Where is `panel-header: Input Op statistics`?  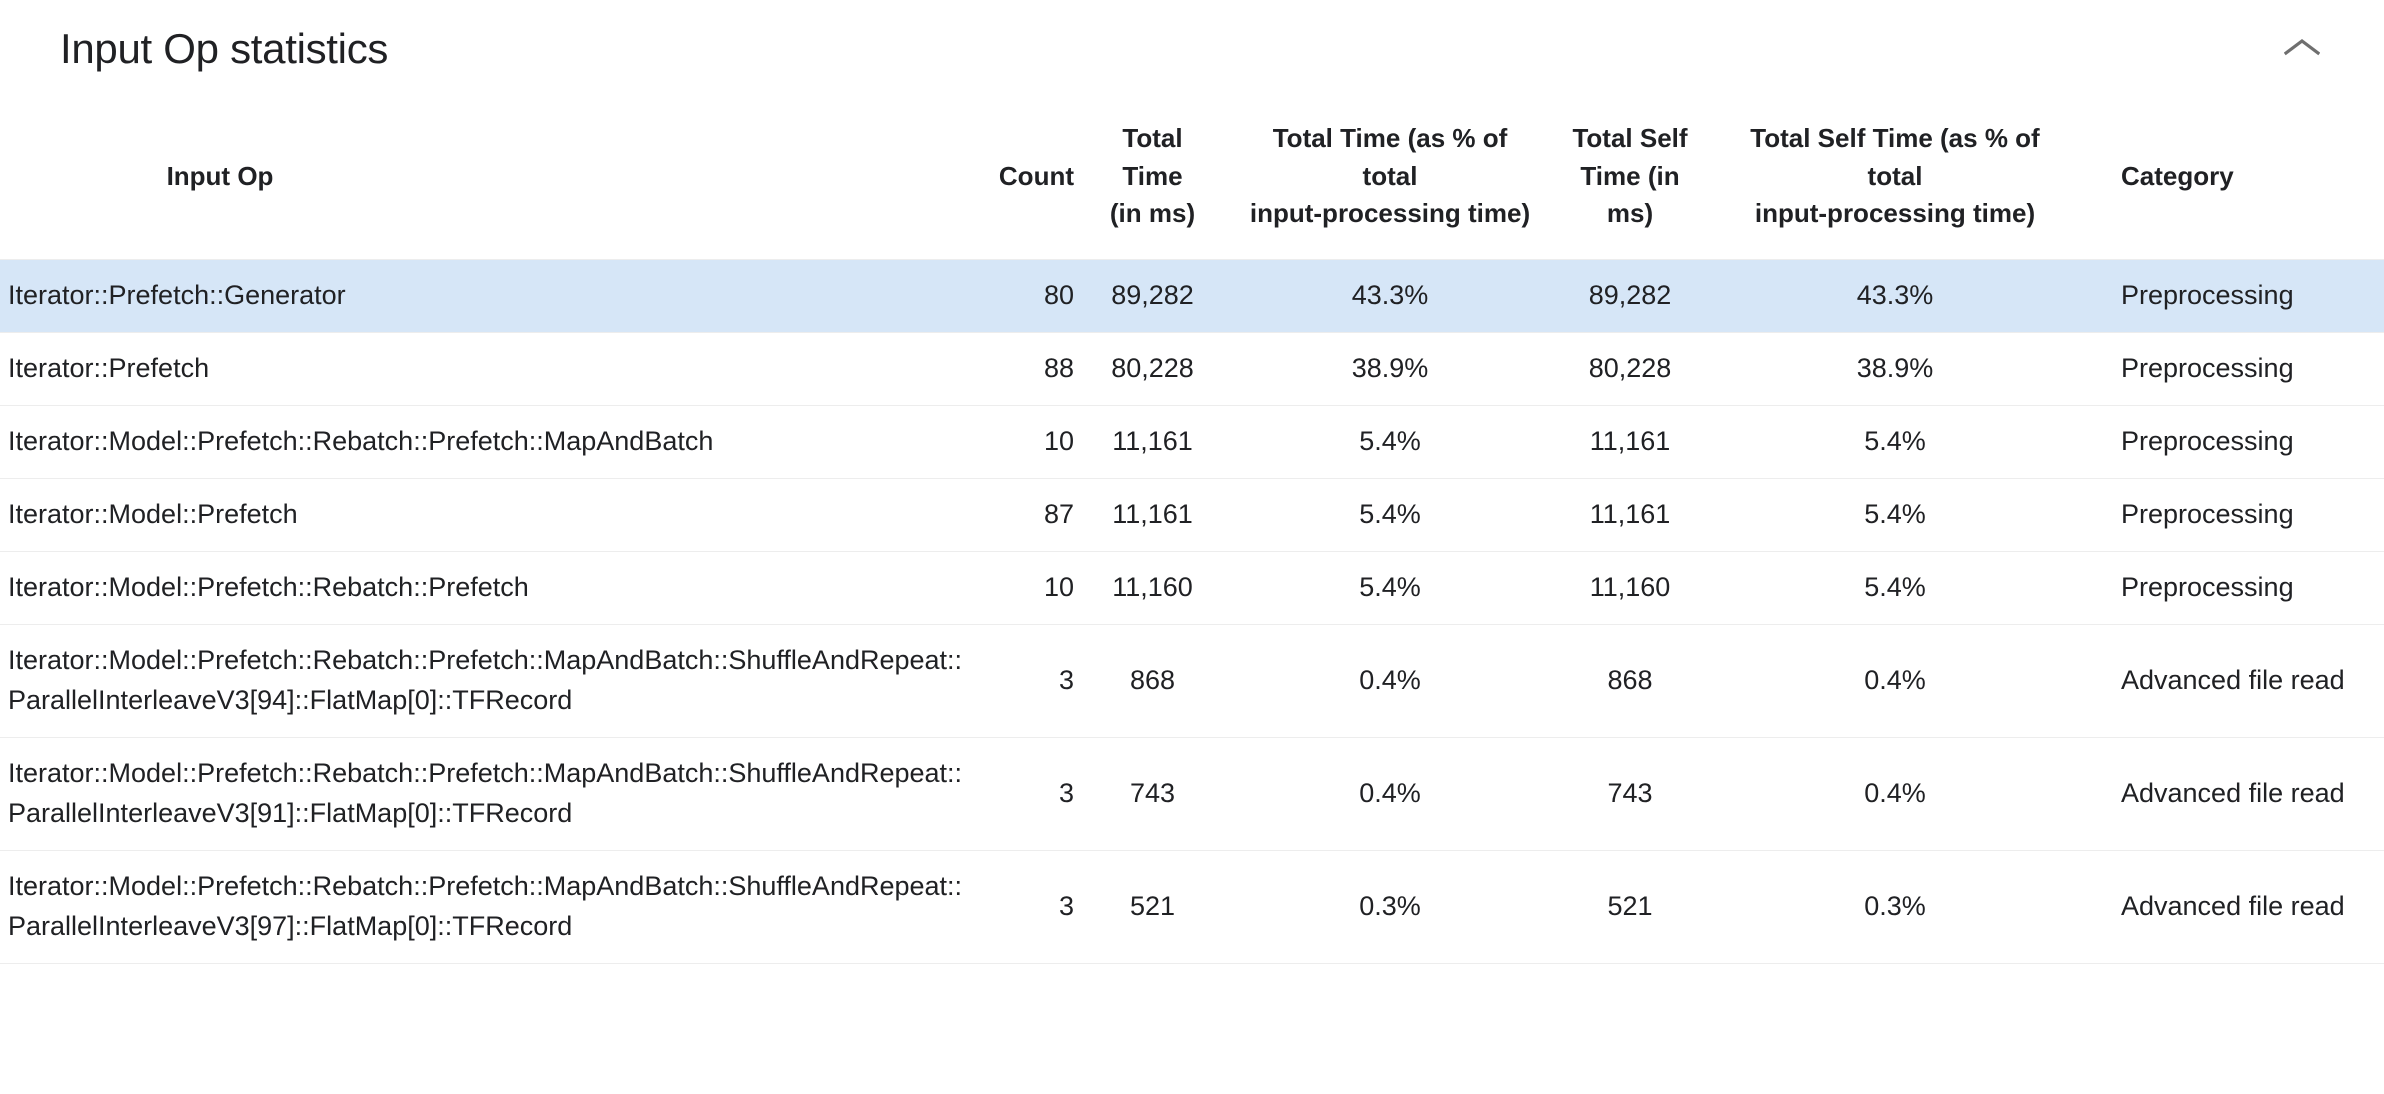 panel-header: Input Op statistics is located at coordinates (1192, 49).